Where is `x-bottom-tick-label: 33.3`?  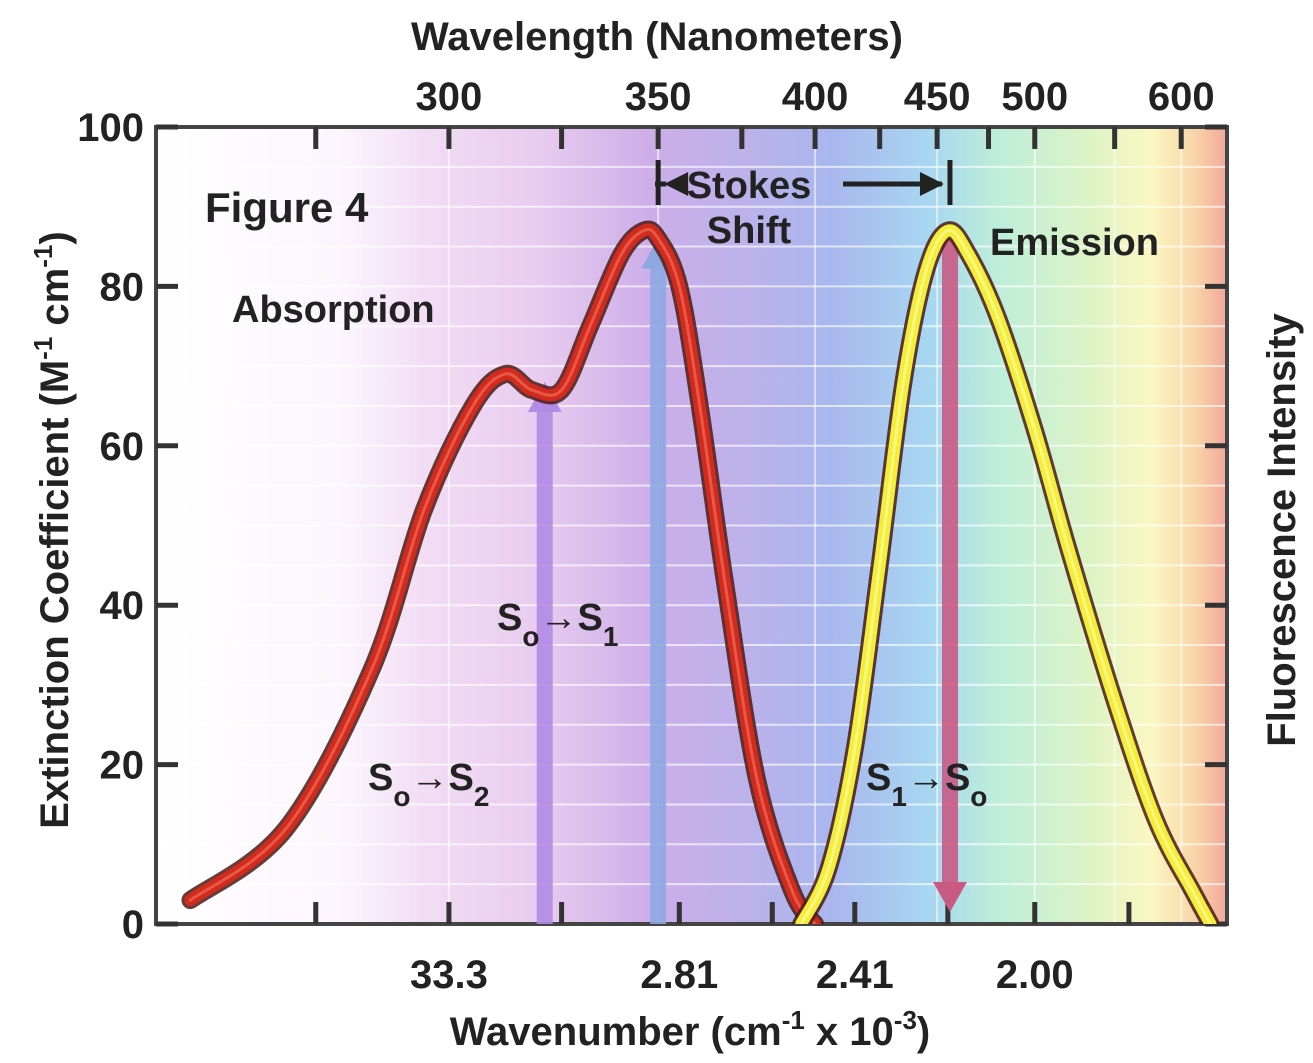
x-bottom-tick-label: 33.3 is located at coordinates (449, 975).